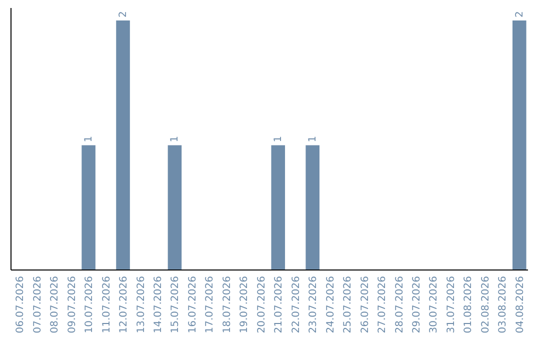 This screenshot has width=540, height=340. Describe the element at coordinates (348, 305) in the screenshot. I see `x-tick-label: 25.07.2026` at that location.